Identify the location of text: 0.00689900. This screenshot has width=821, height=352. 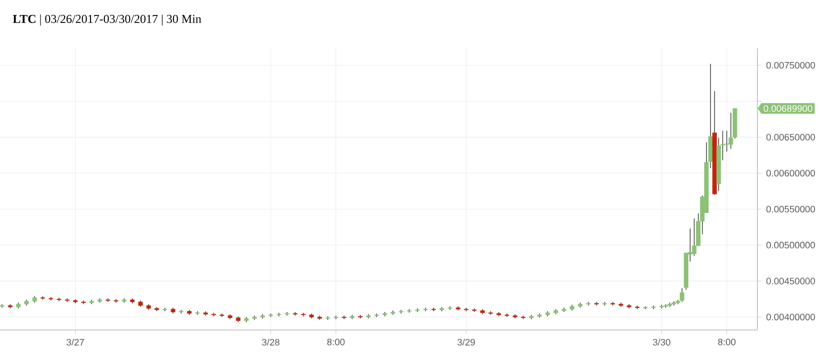
(788, 108).